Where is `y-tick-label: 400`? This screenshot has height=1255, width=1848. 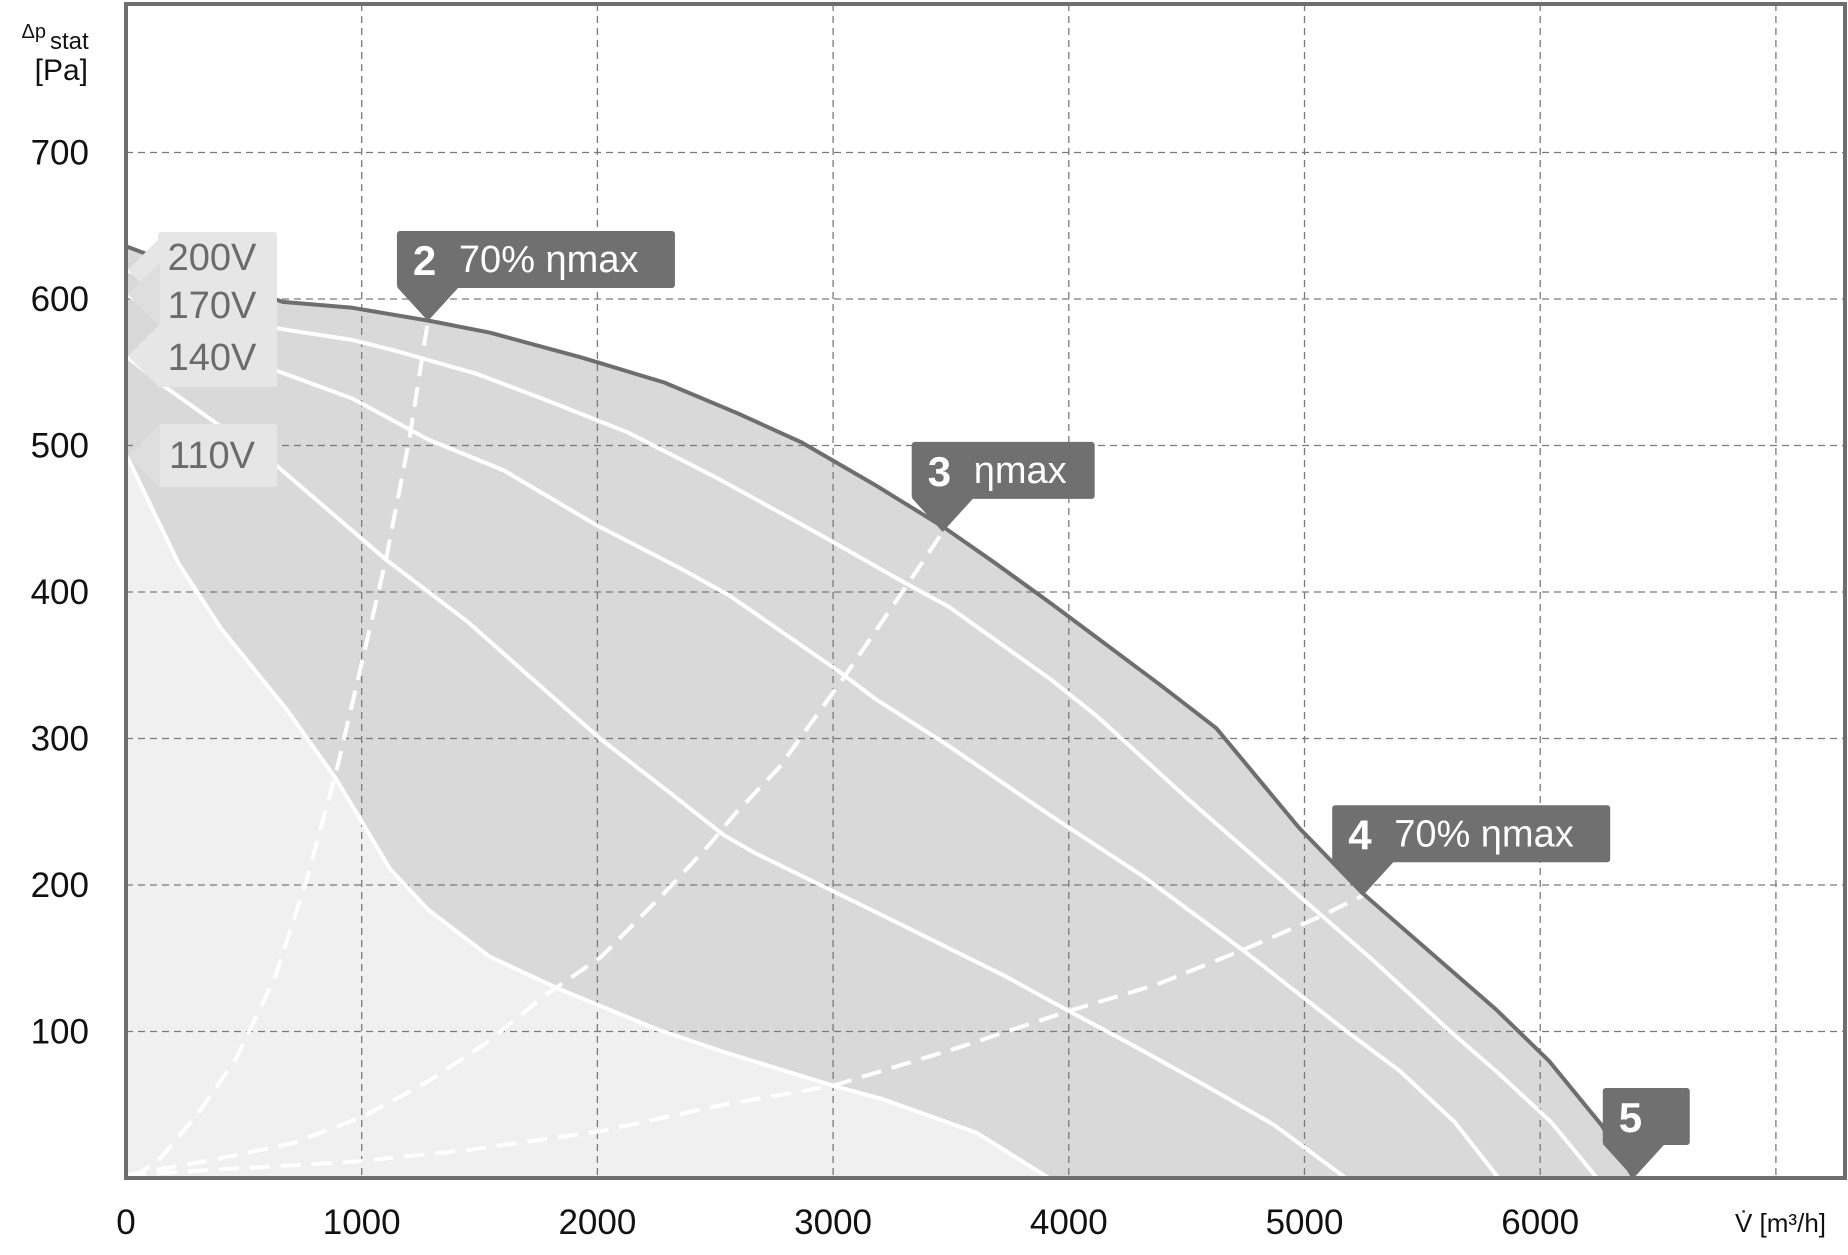
y-tick-label: 400 is located at coordinates (60, 592).